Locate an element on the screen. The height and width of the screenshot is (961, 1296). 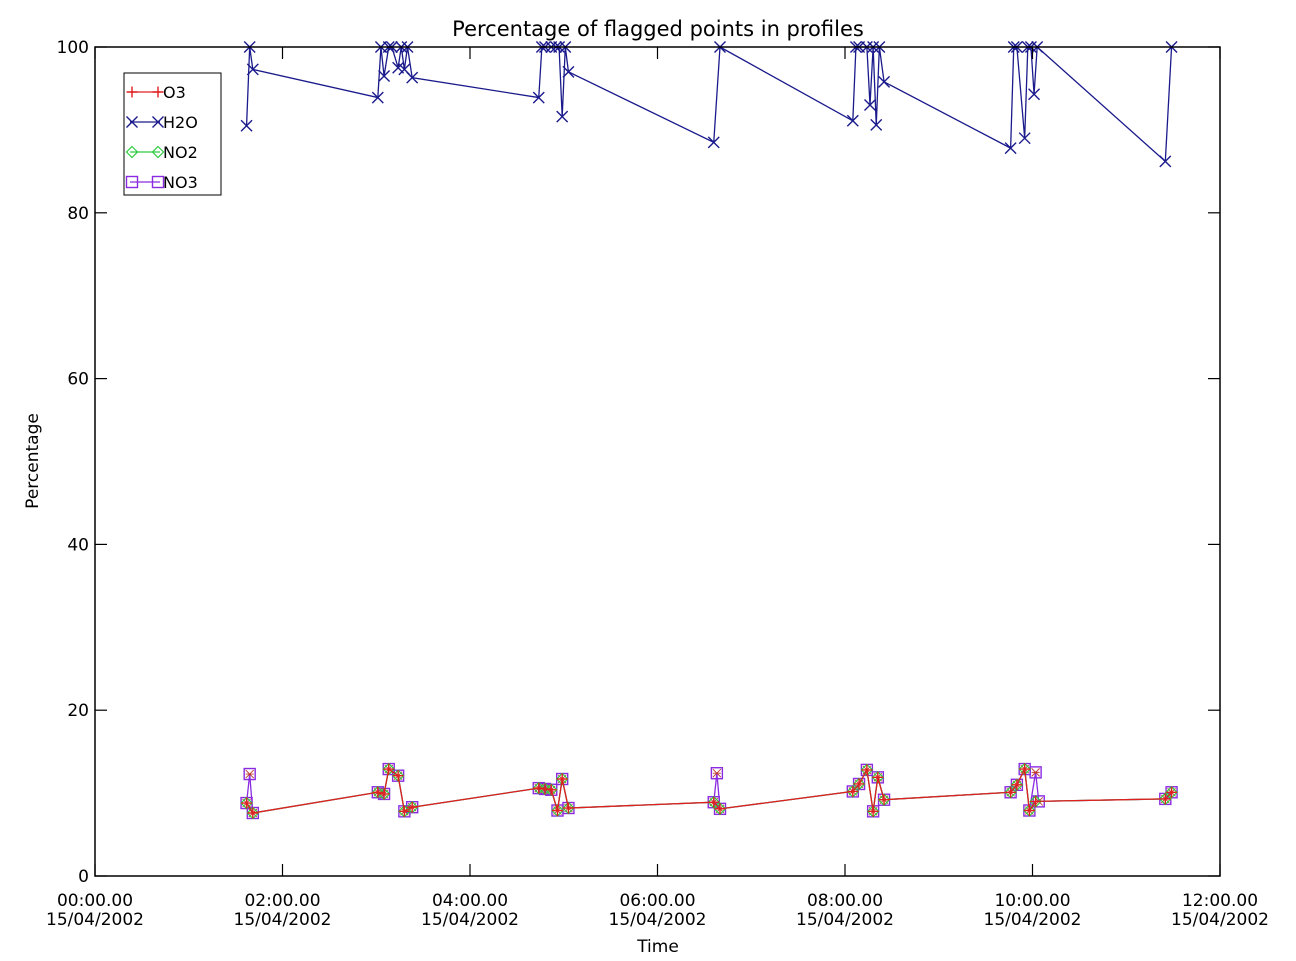
x-tick-time: 10:00.00 is located at coordinates (1032, 901).